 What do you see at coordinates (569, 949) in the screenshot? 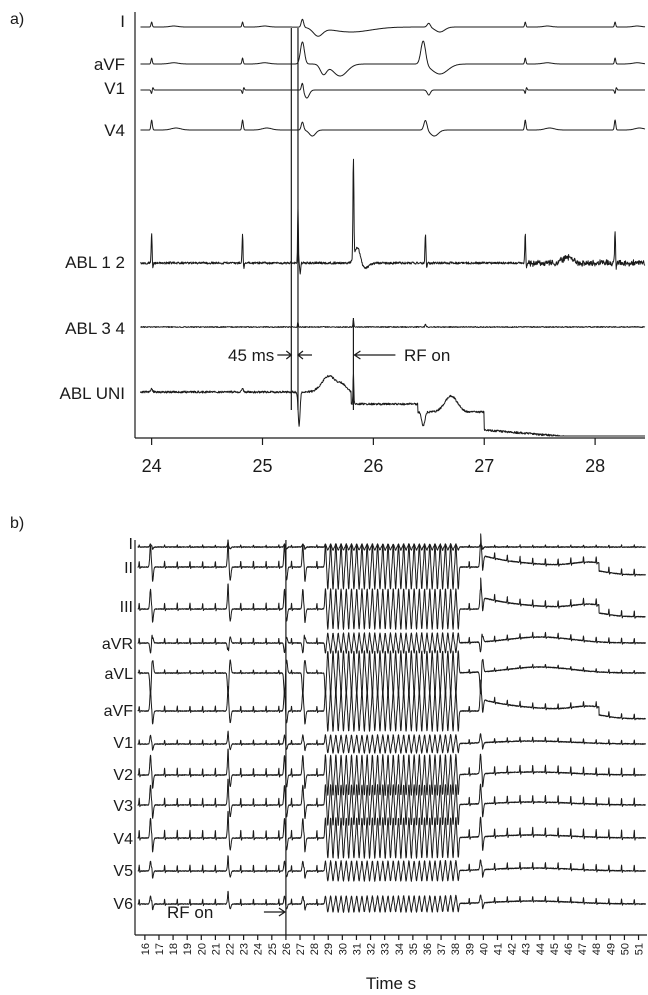
I see `x-tick-label-b-46: 46` at bounding box center [569, 949].